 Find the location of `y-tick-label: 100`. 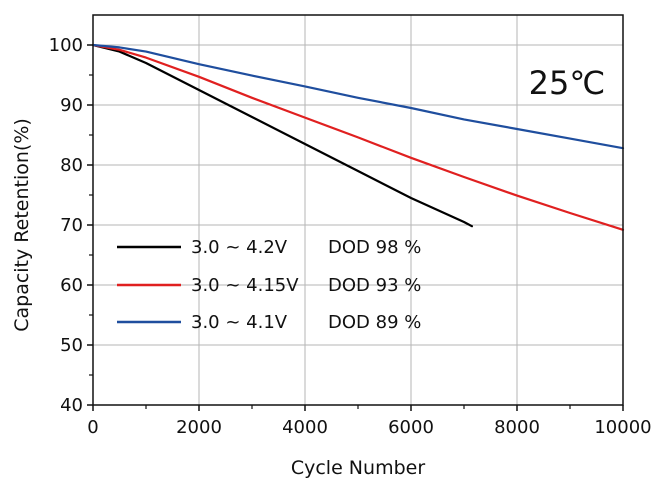

y-tick-label: 100 is located at coordinates (66, 45).